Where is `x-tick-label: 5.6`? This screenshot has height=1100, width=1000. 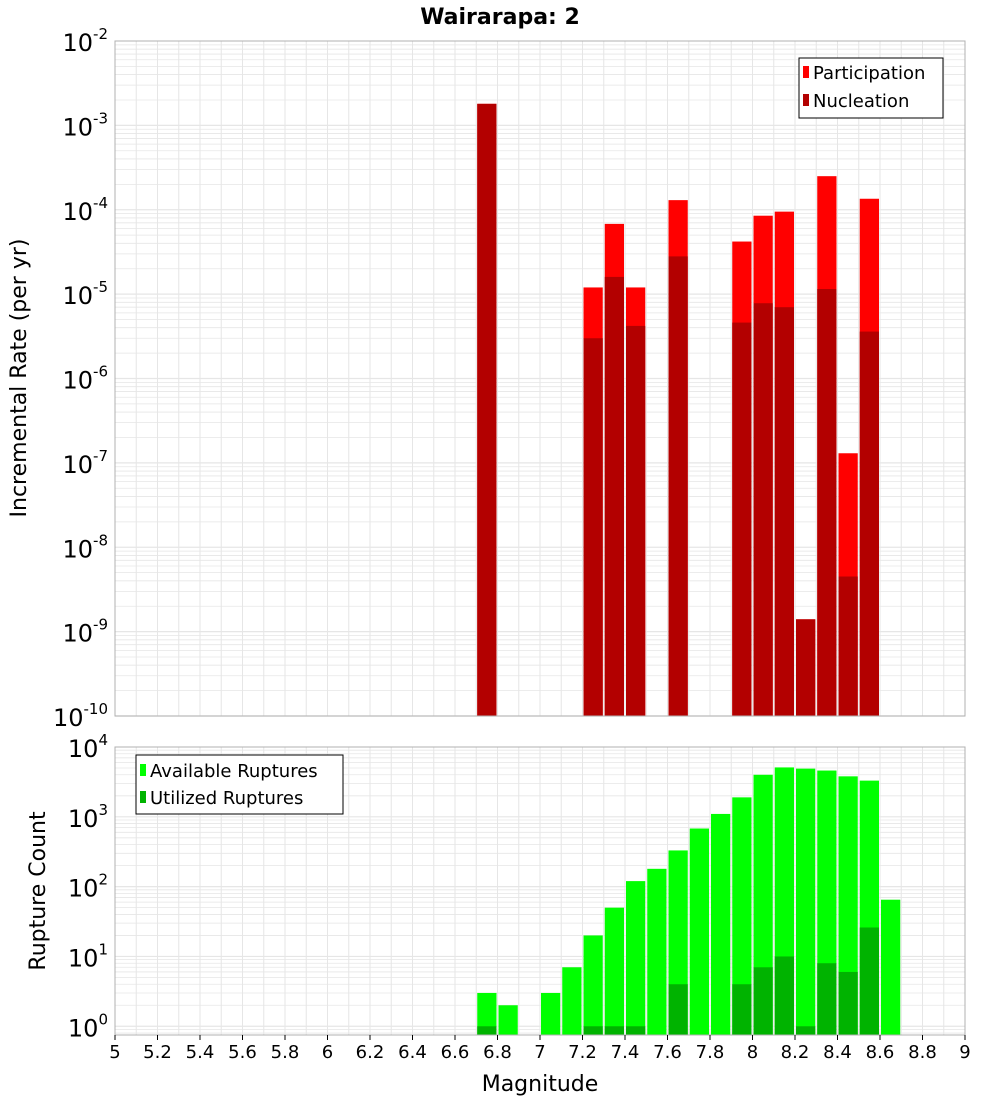
x-tick-label: 5.6 is located at coordinates (242, 1052).